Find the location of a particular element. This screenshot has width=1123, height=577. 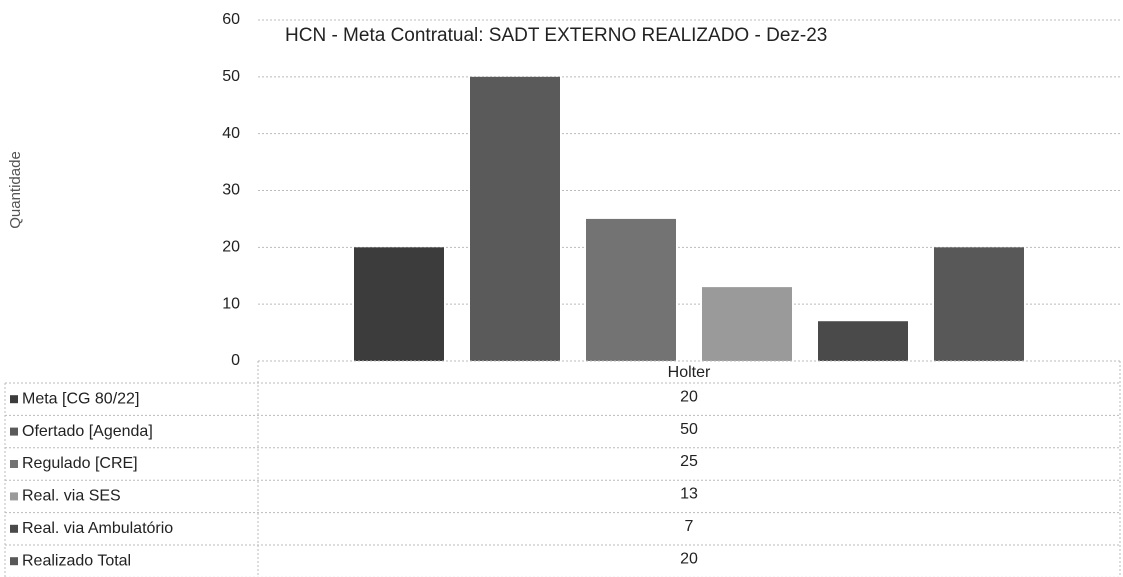

legend-label: Ofertado [Agenda] is located at coordinates (87, 431).